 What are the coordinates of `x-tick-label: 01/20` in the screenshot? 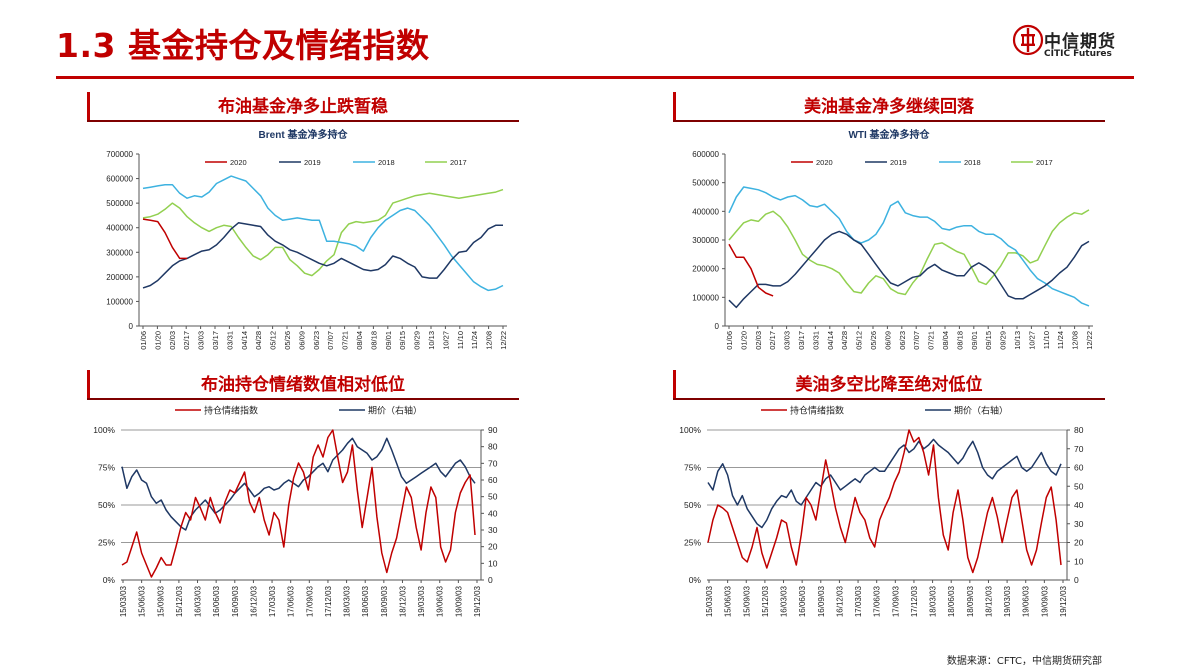 It's located at (157, 340).